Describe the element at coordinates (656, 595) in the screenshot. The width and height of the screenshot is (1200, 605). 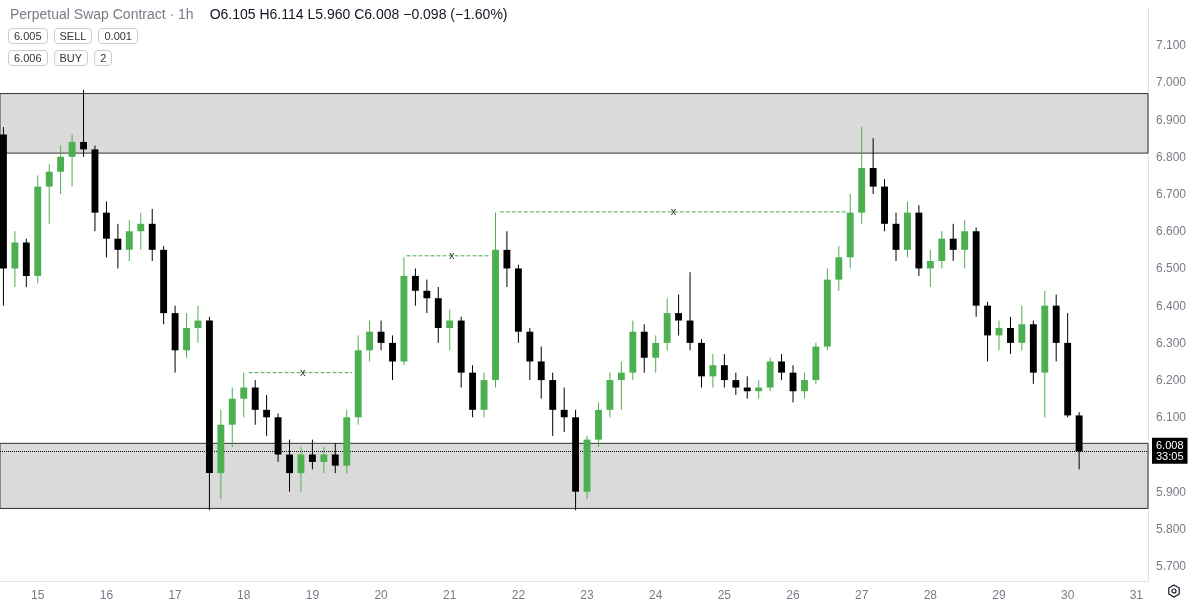
I see `x-tick-label: 24` at that location.